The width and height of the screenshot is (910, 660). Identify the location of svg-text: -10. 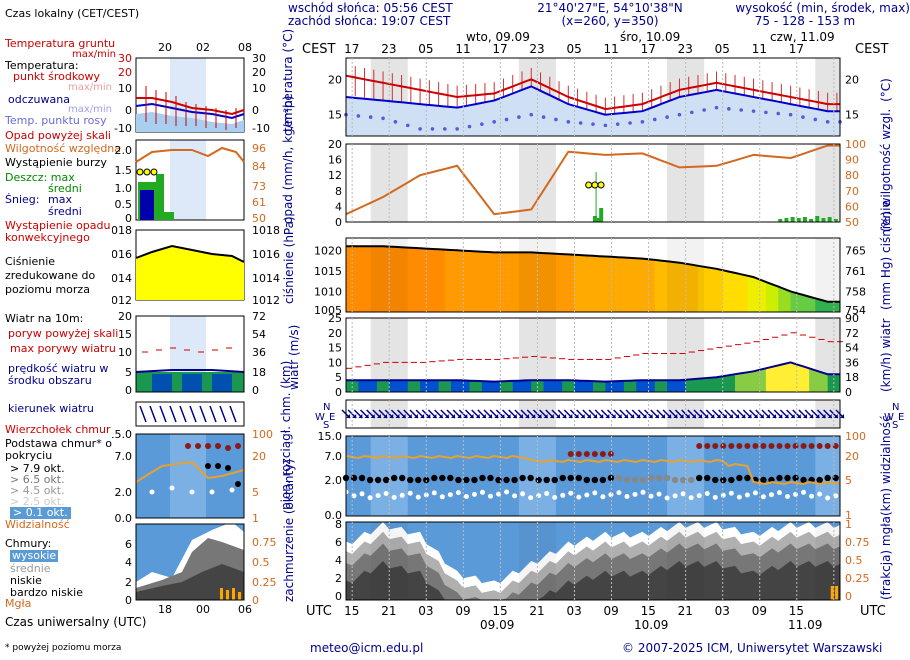
(123, 128).